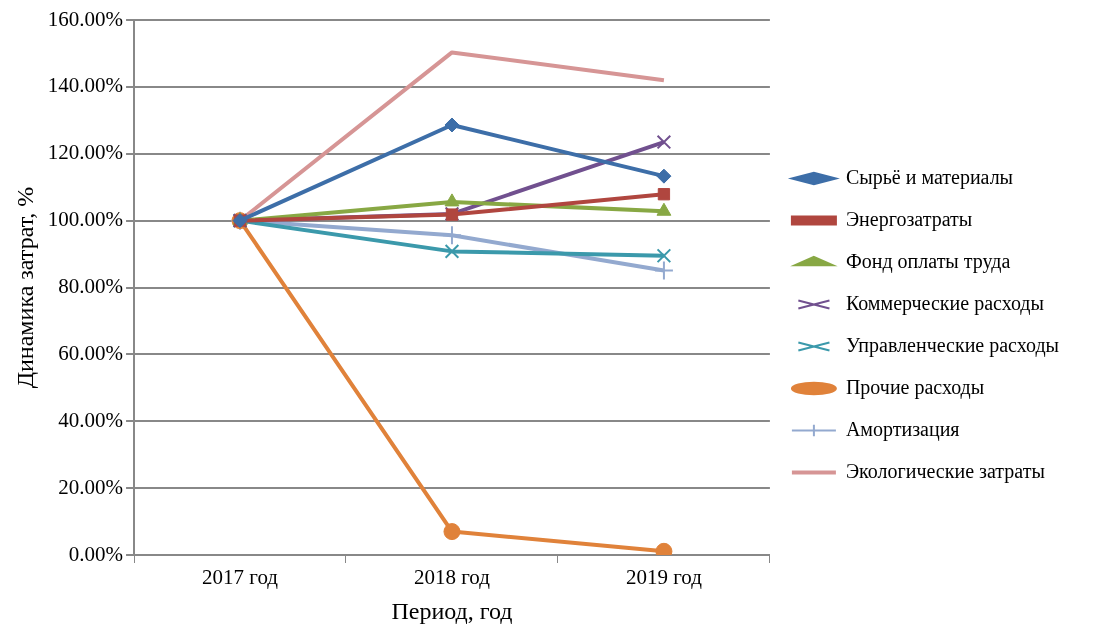  What do you see at coordinates (945, 471) in the screenshot?
I see `legend-label: Экологические затраты` at bounding box center [945, 471].